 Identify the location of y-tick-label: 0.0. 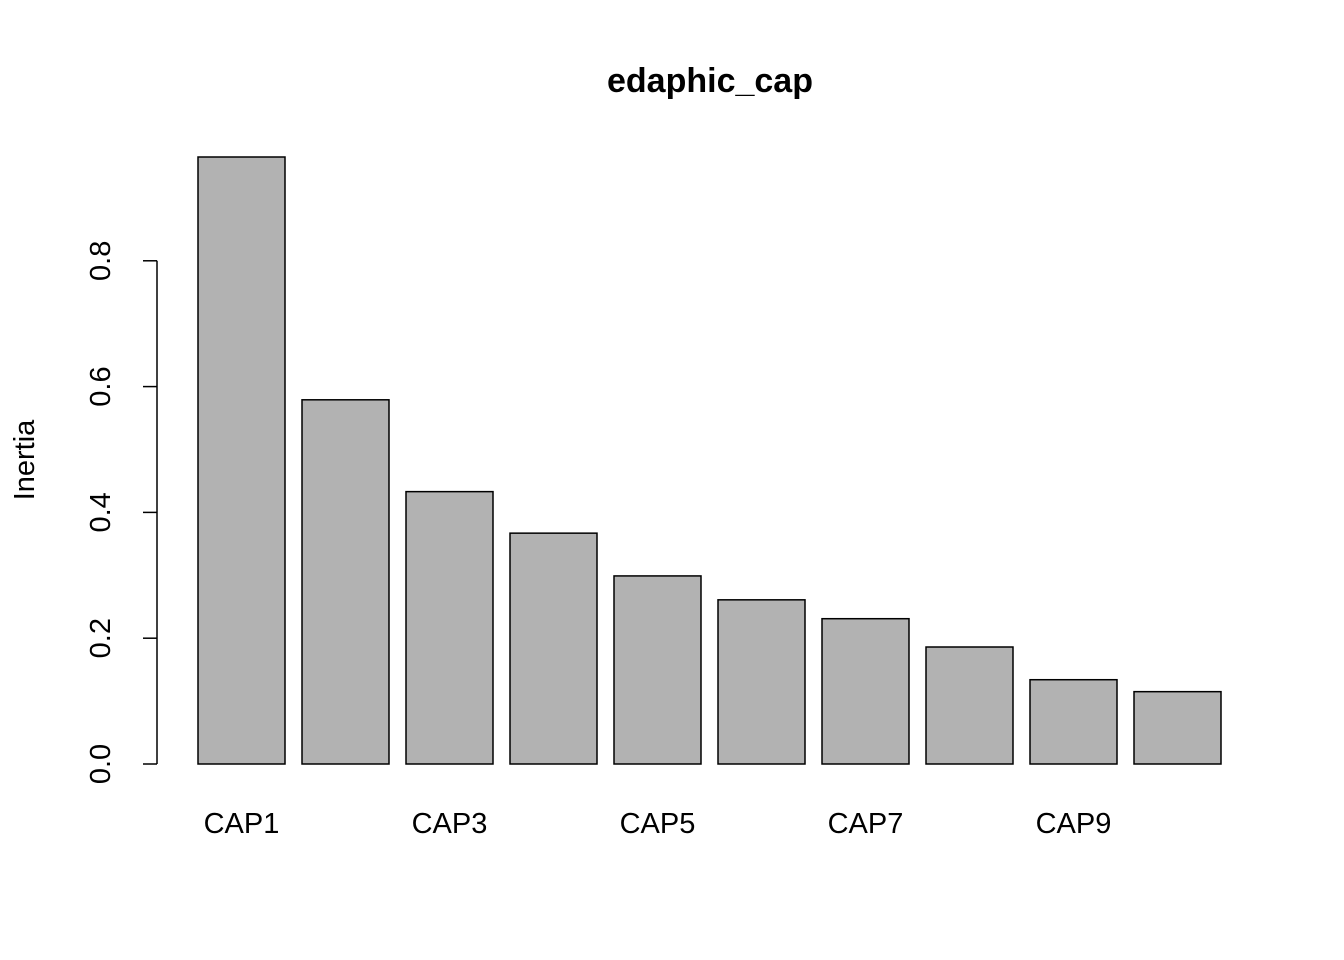
(101, 764).